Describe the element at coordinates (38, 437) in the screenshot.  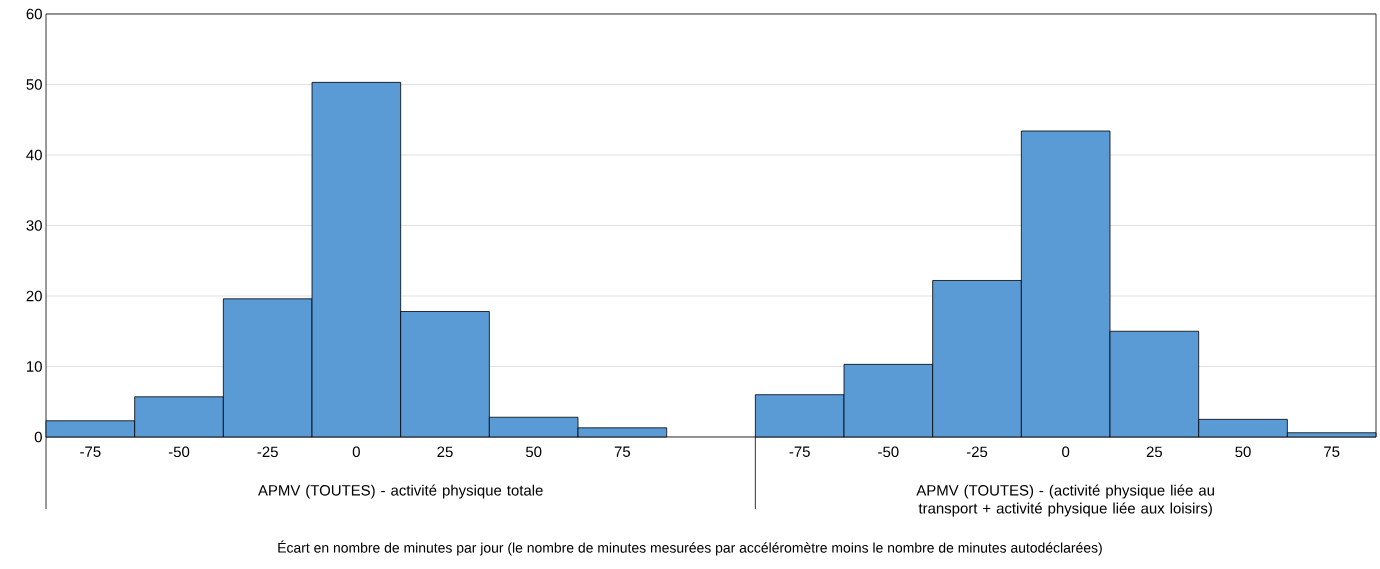
I see `y-tick-label: 0` at that location.